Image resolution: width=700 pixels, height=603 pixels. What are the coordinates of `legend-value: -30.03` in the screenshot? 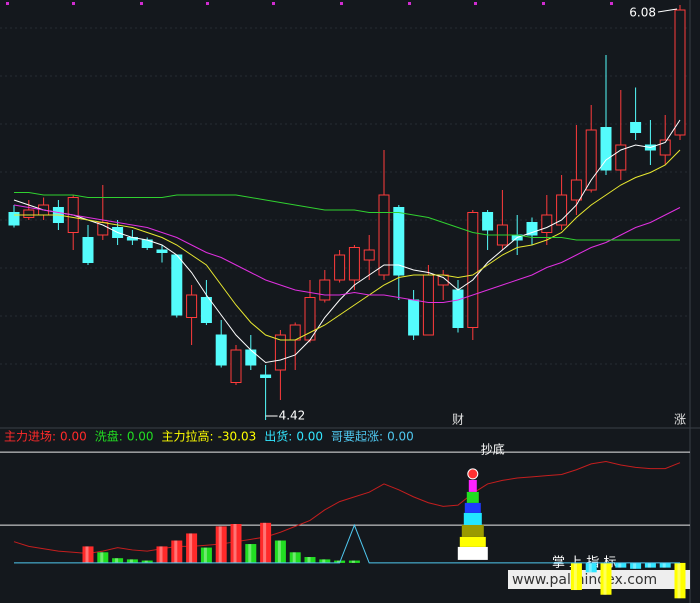 It's located at (237, 437).